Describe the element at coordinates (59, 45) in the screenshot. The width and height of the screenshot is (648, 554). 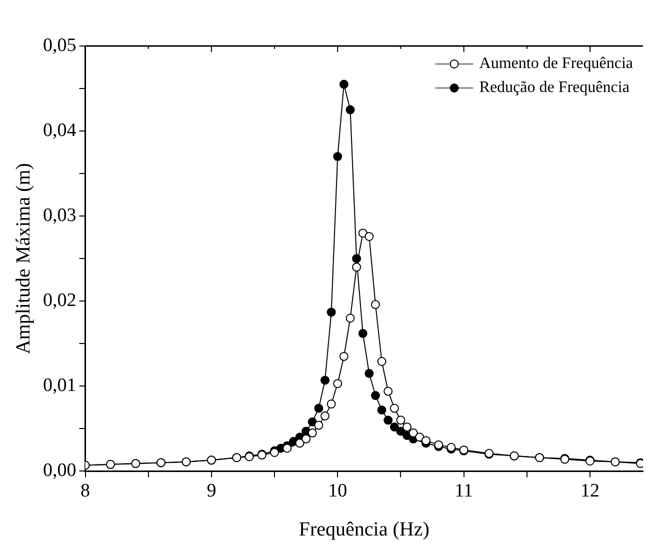
I see `y-tick-label: 0,05` at that location.